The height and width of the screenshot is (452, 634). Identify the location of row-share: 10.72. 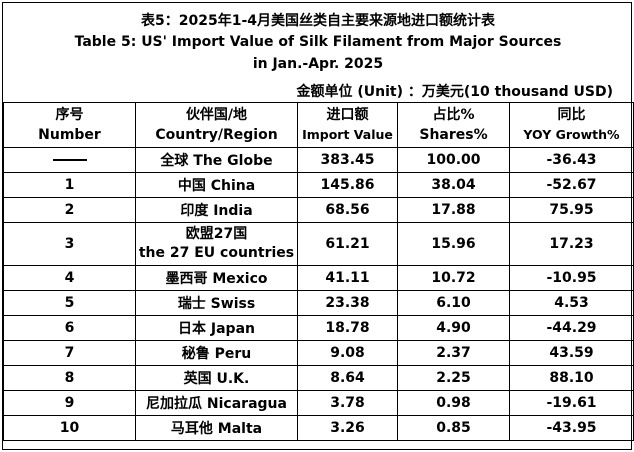
(453, 278).